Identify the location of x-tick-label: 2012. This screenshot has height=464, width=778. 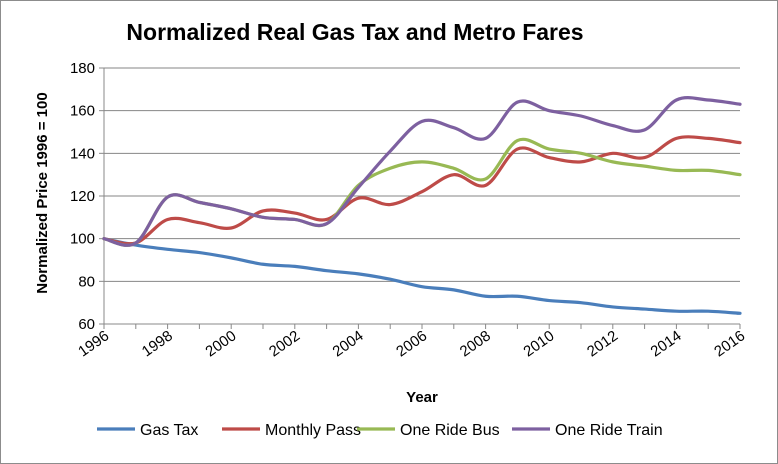
(602, 343).